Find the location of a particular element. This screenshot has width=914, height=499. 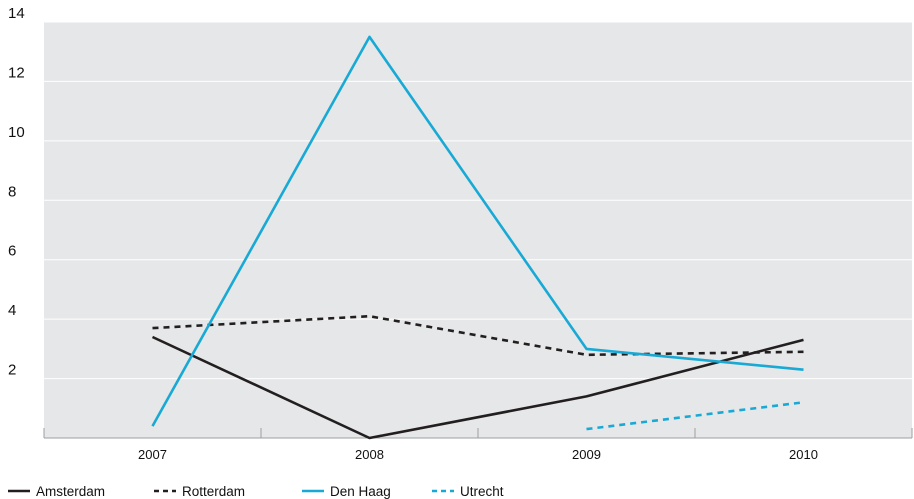

x-tick-label: 2008 is located at coordinates (369, 454).